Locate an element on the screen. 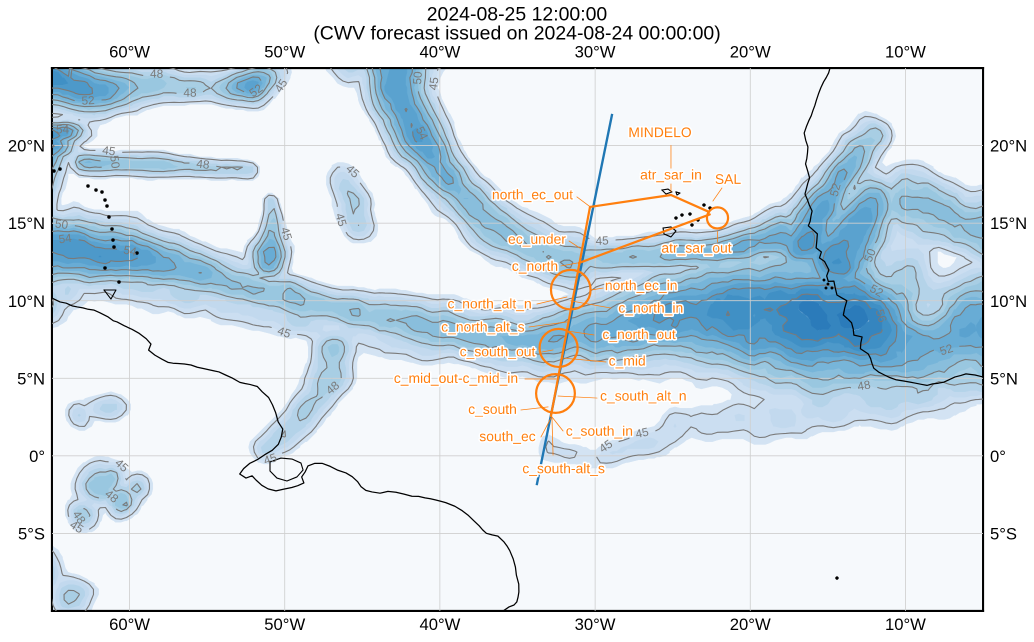 The image size is (1034, 642). svg-text: 2024-08-25 12:00:00 is located at coordinates (517, 15).